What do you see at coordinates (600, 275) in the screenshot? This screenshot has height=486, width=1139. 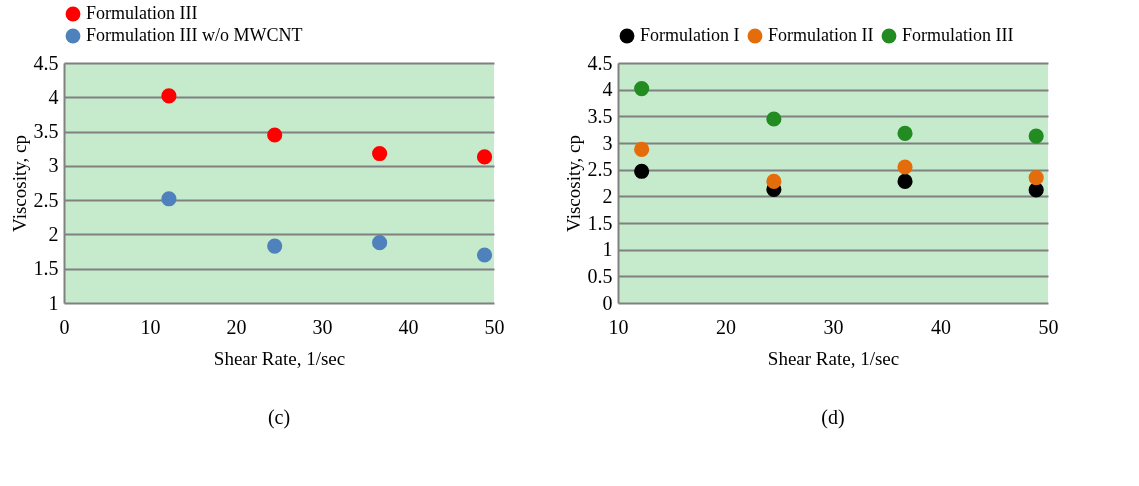 I see `y-tick-label: 0.5` at bounding box center [600, 275].